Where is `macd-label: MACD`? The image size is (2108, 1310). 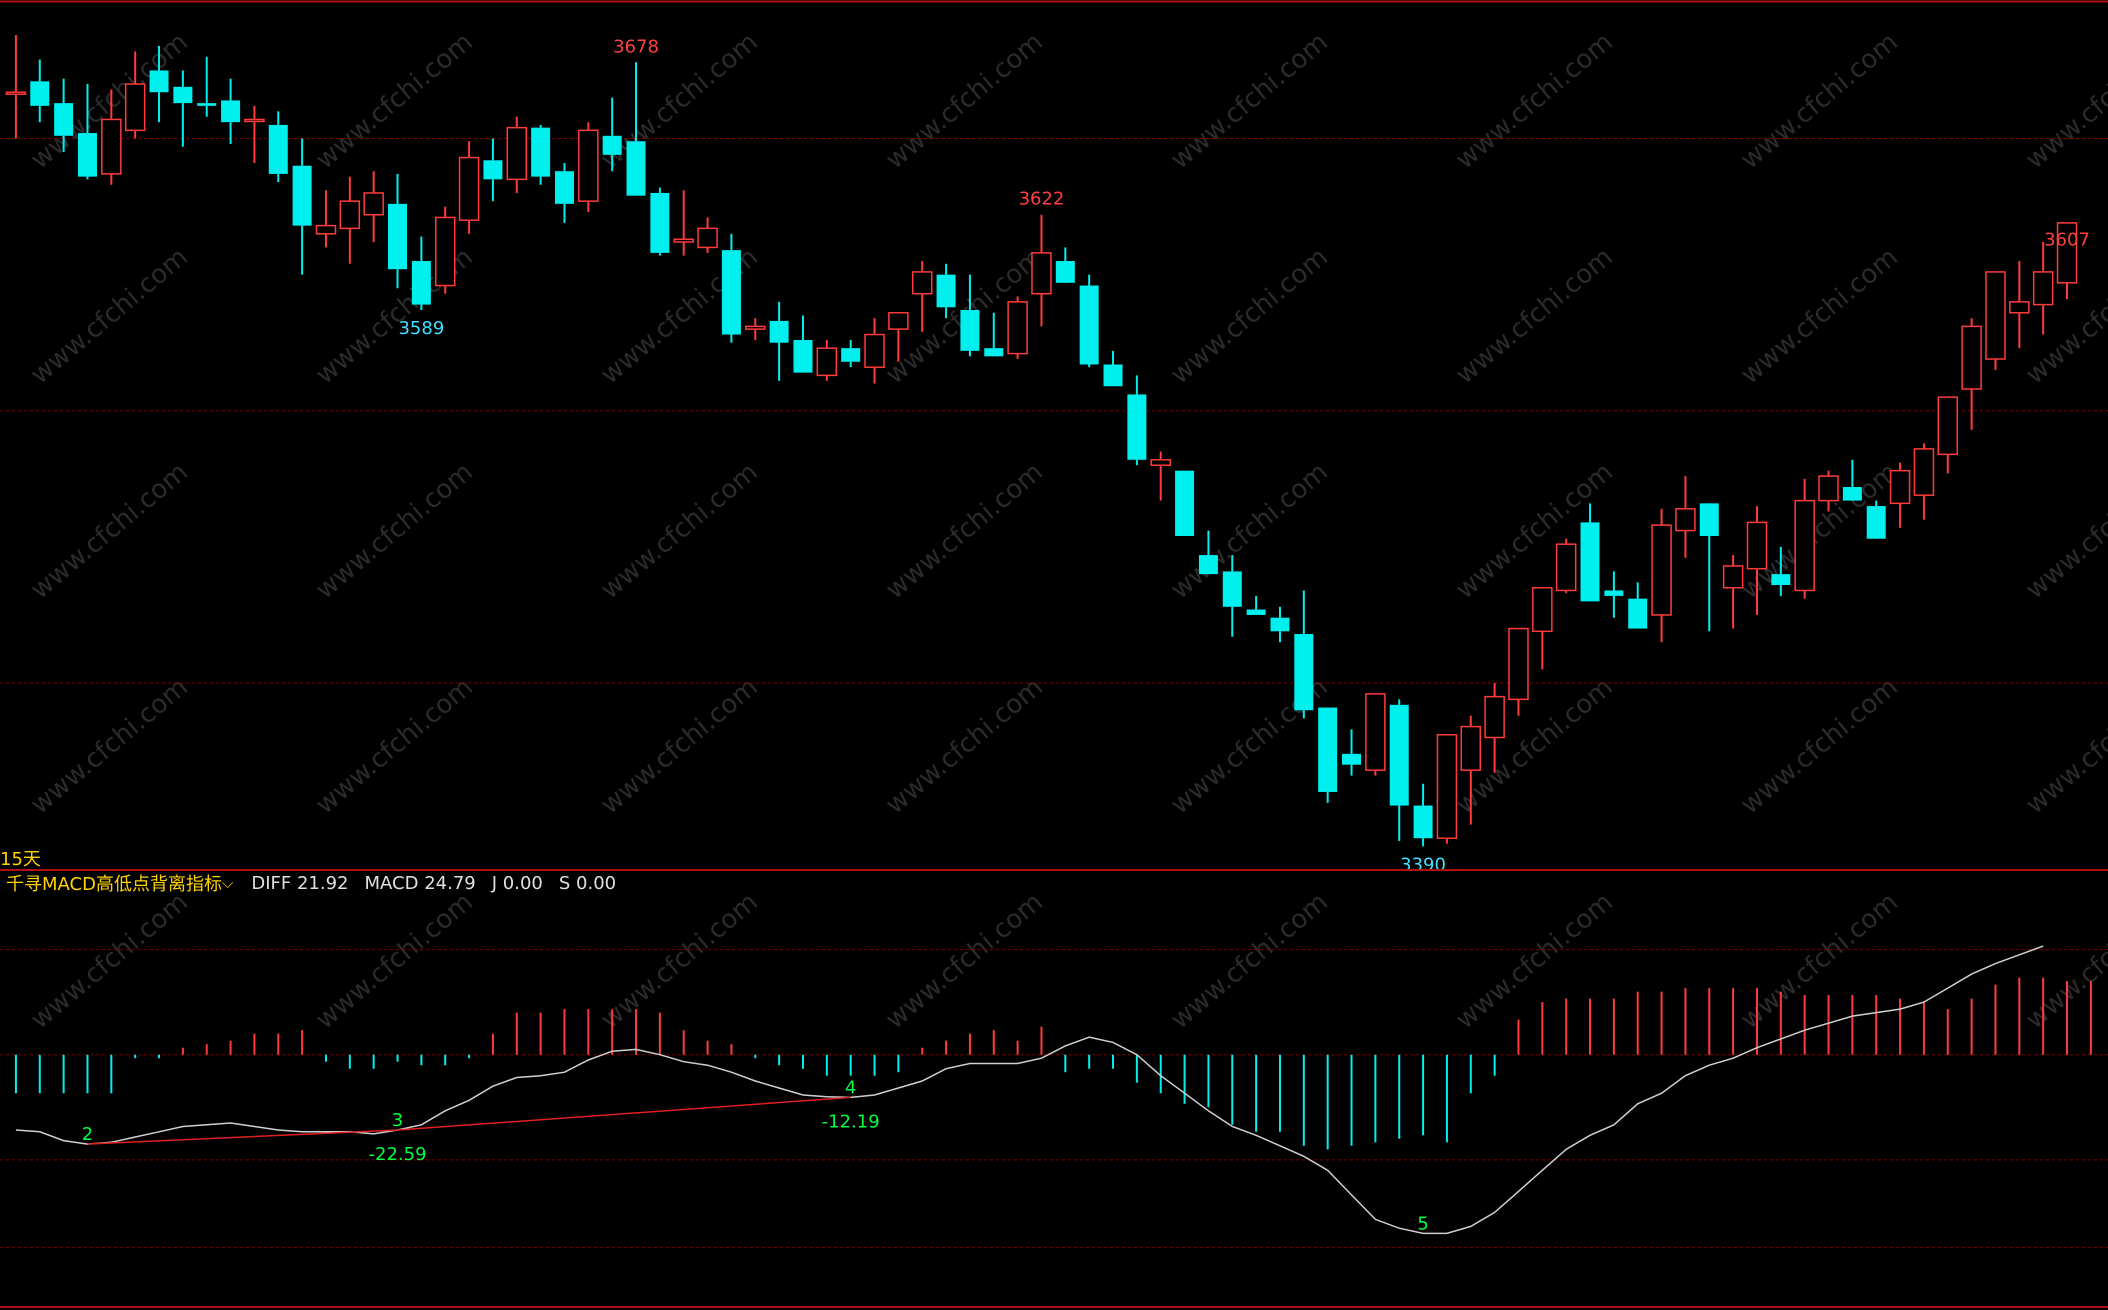 macd-label: MACD is located at coordinates (391, 883).